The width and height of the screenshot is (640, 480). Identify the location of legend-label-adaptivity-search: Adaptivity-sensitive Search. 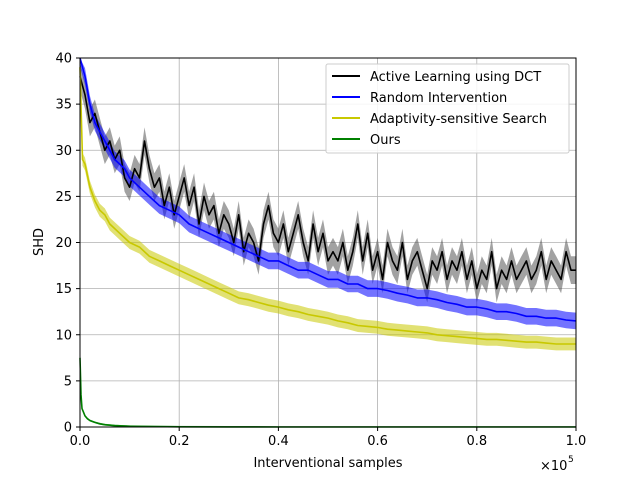
(458, 119).